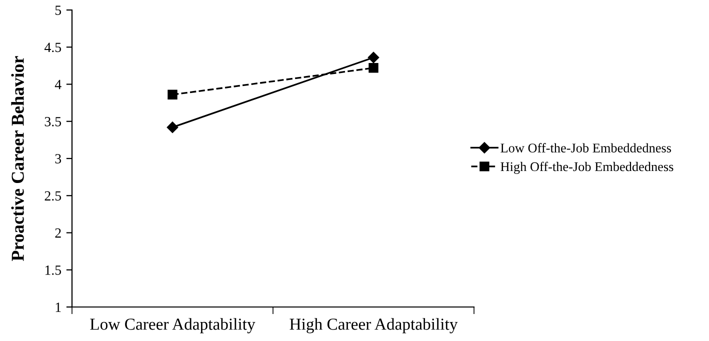  Describe the element at coordinates (374, 326) in the screenshot. I see `x-tick-label: High Career Adaptability` at that location.